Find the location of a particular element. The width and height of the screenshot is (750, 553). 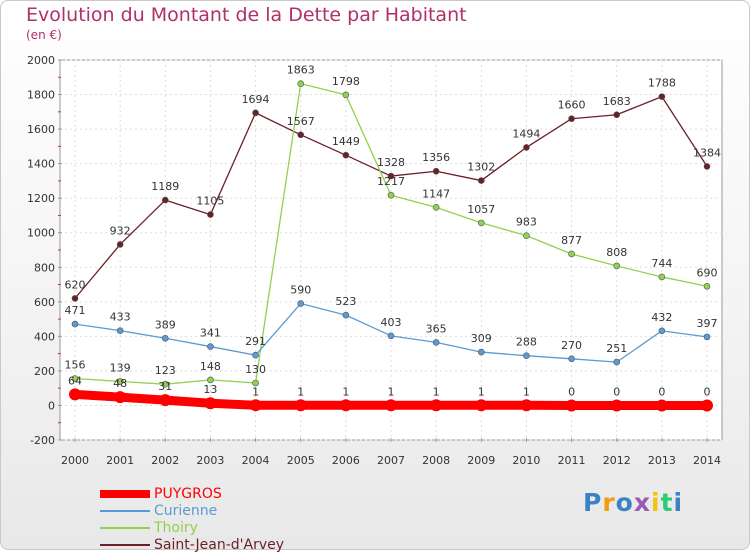

data-label: 1105 is located at coordinates (210, 201).